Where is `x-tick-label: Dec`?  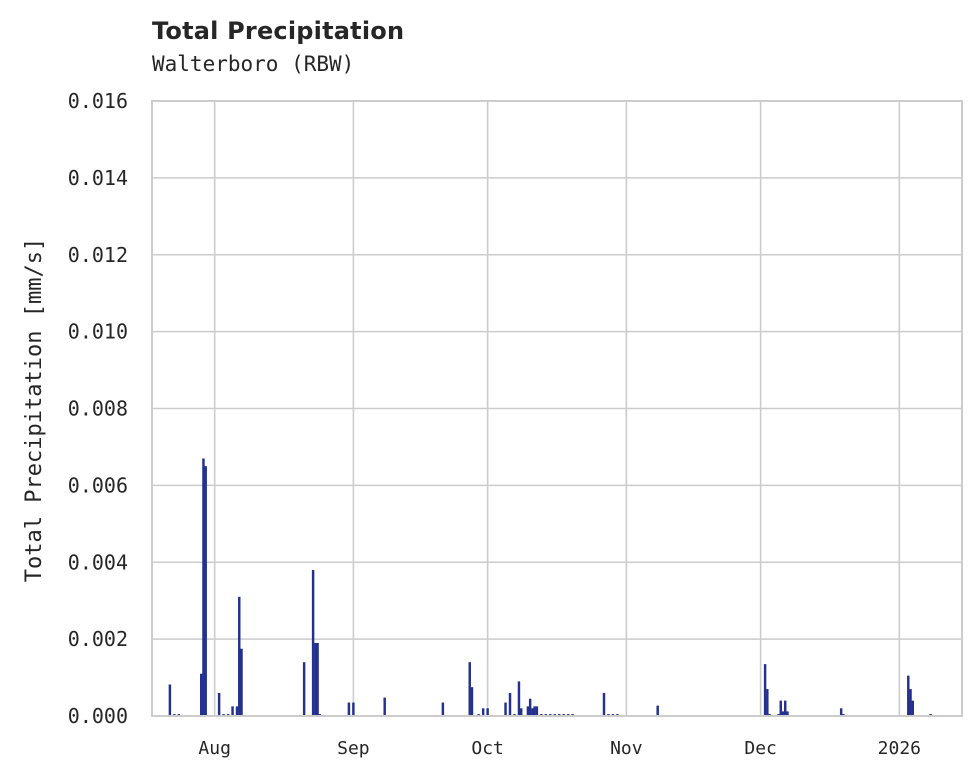
x-tick-label: Dec is located at coordinates (760, 748).